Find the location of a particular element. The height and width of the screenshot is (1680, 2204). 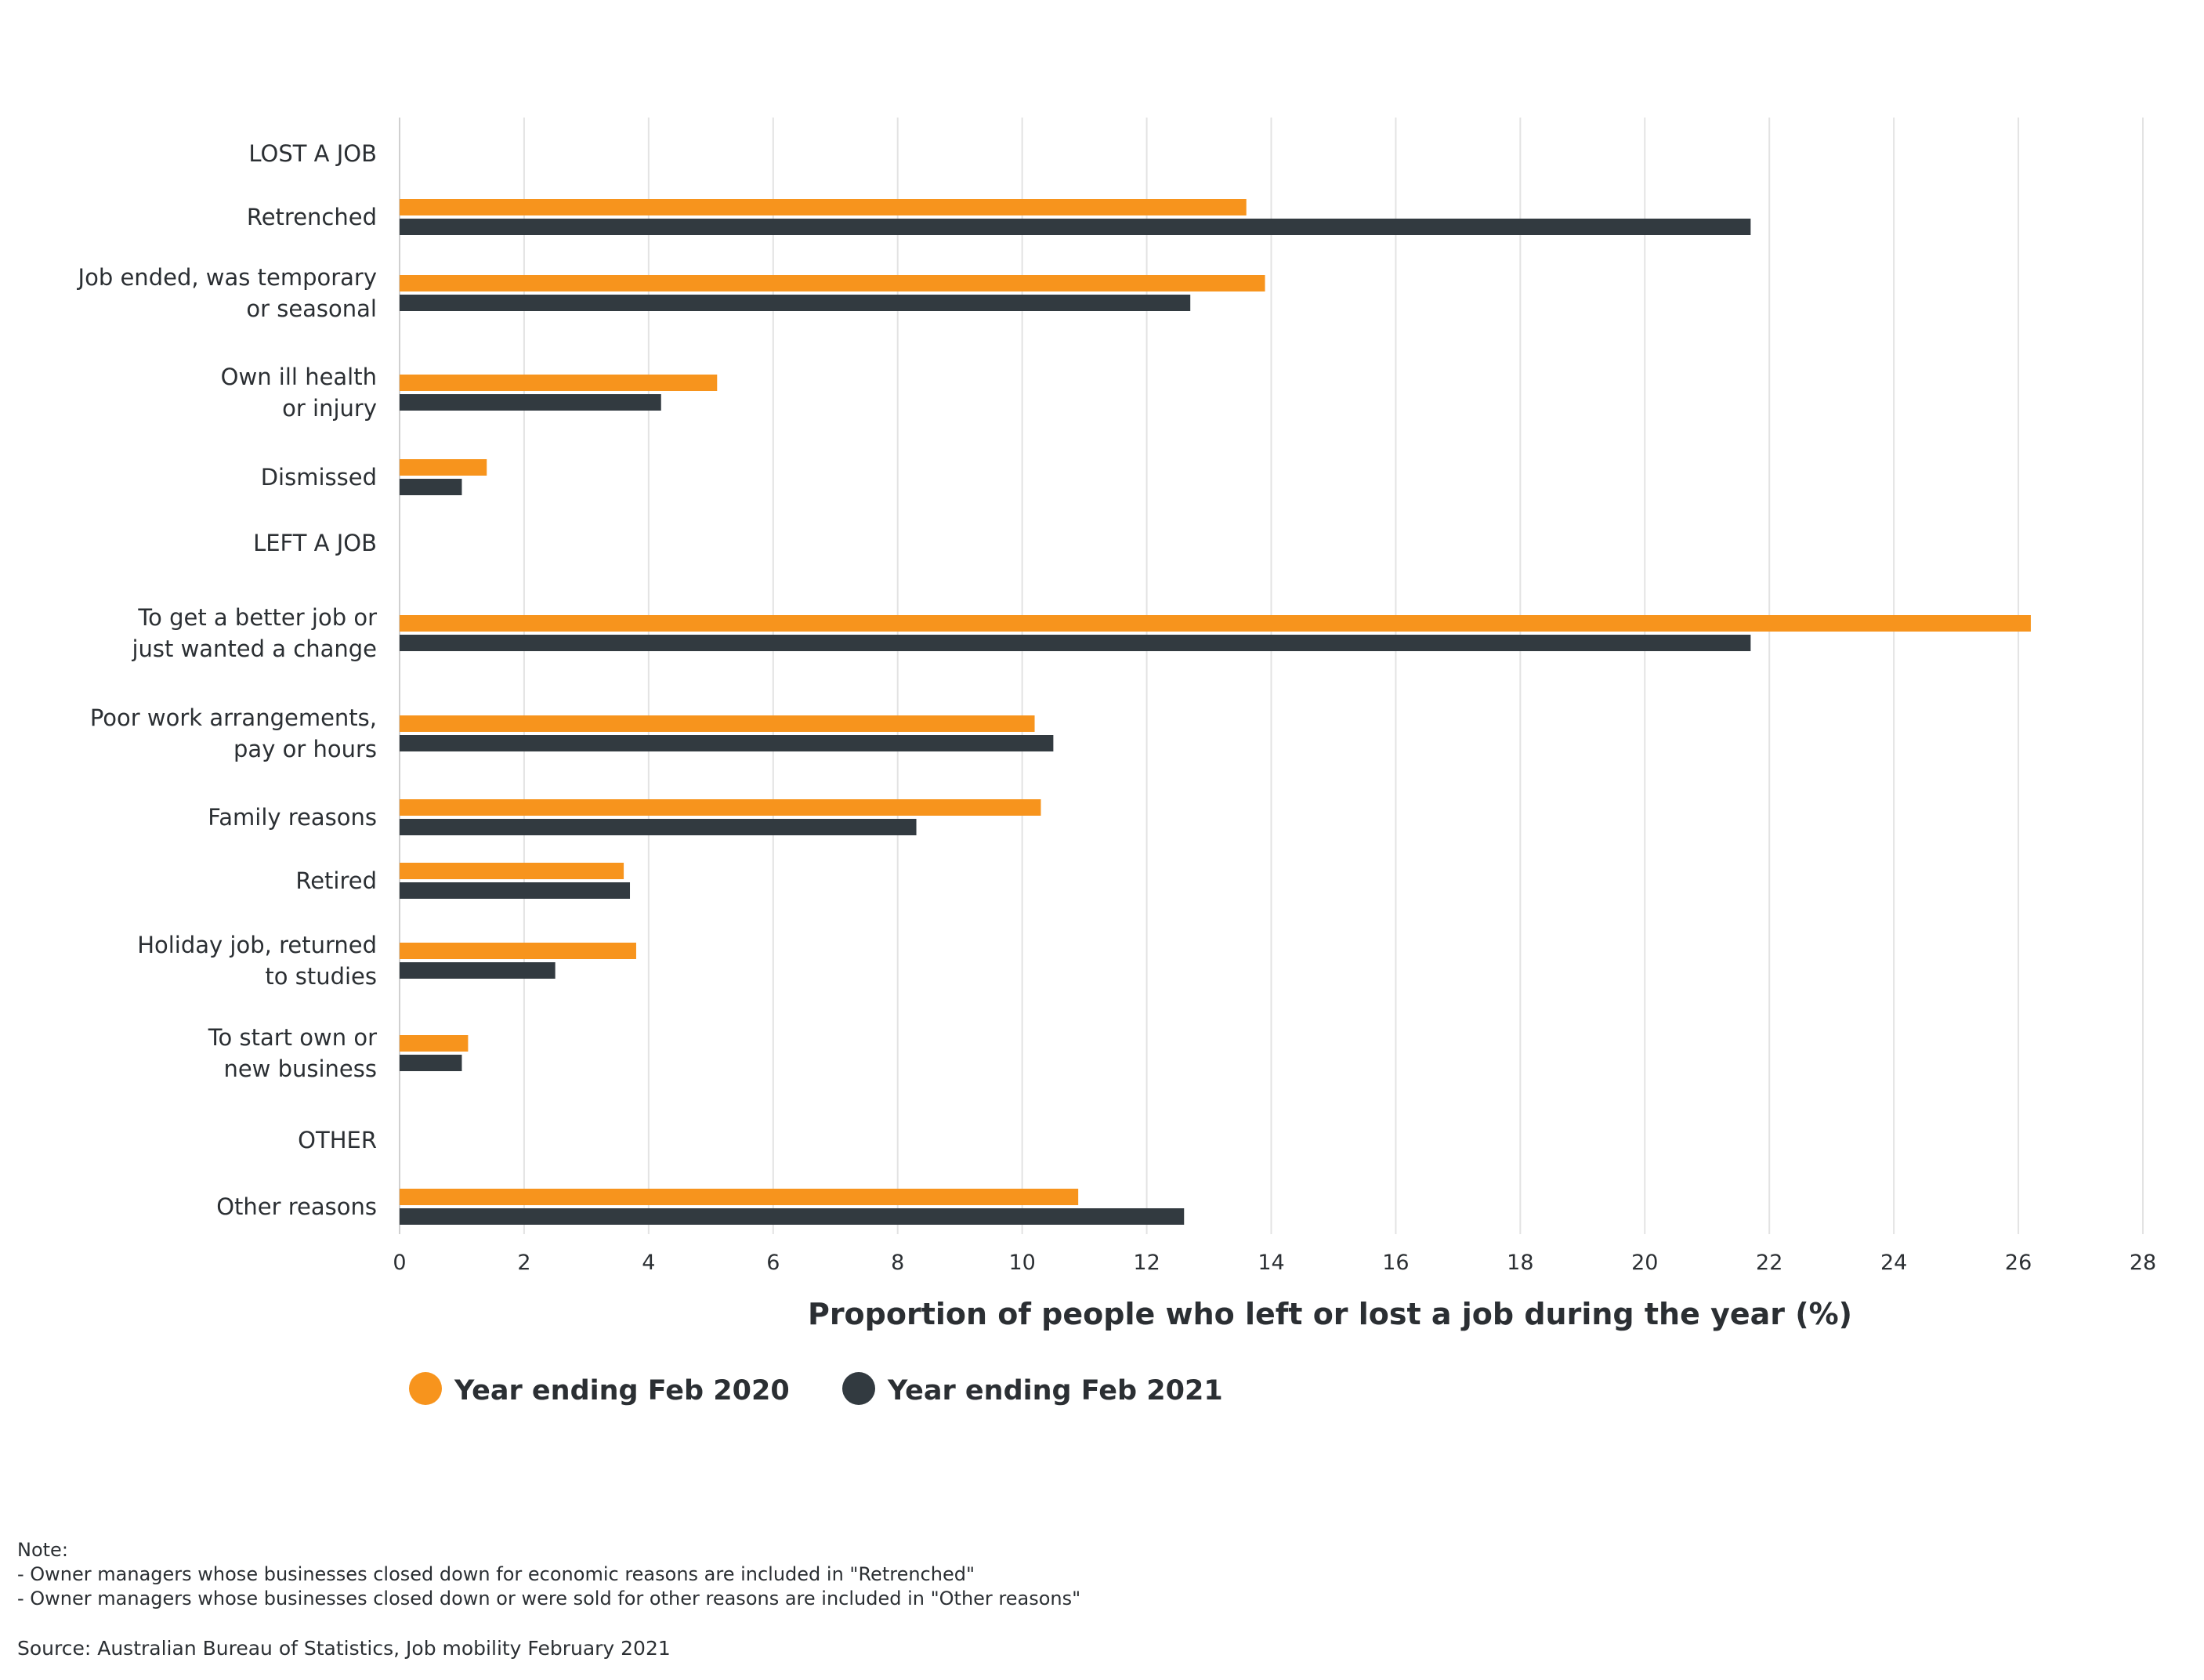

x-tick-label: 22 is located at coordinates (1769, 1263).